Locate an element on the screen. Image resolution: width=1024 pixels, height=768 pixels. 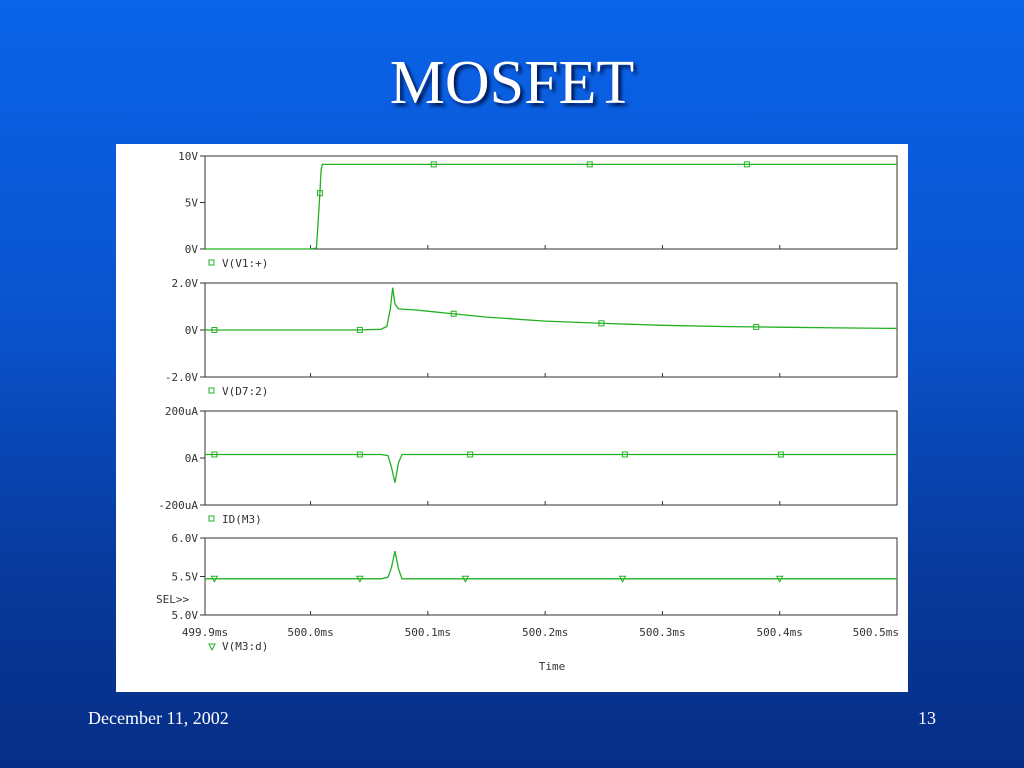
selection-marker: SEL>> is located at coordinates (172, 599).